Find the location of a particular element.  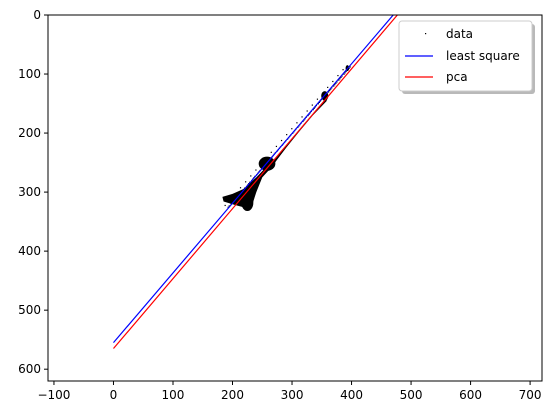

legend-label-data: data is located at coordinates (459, 34).